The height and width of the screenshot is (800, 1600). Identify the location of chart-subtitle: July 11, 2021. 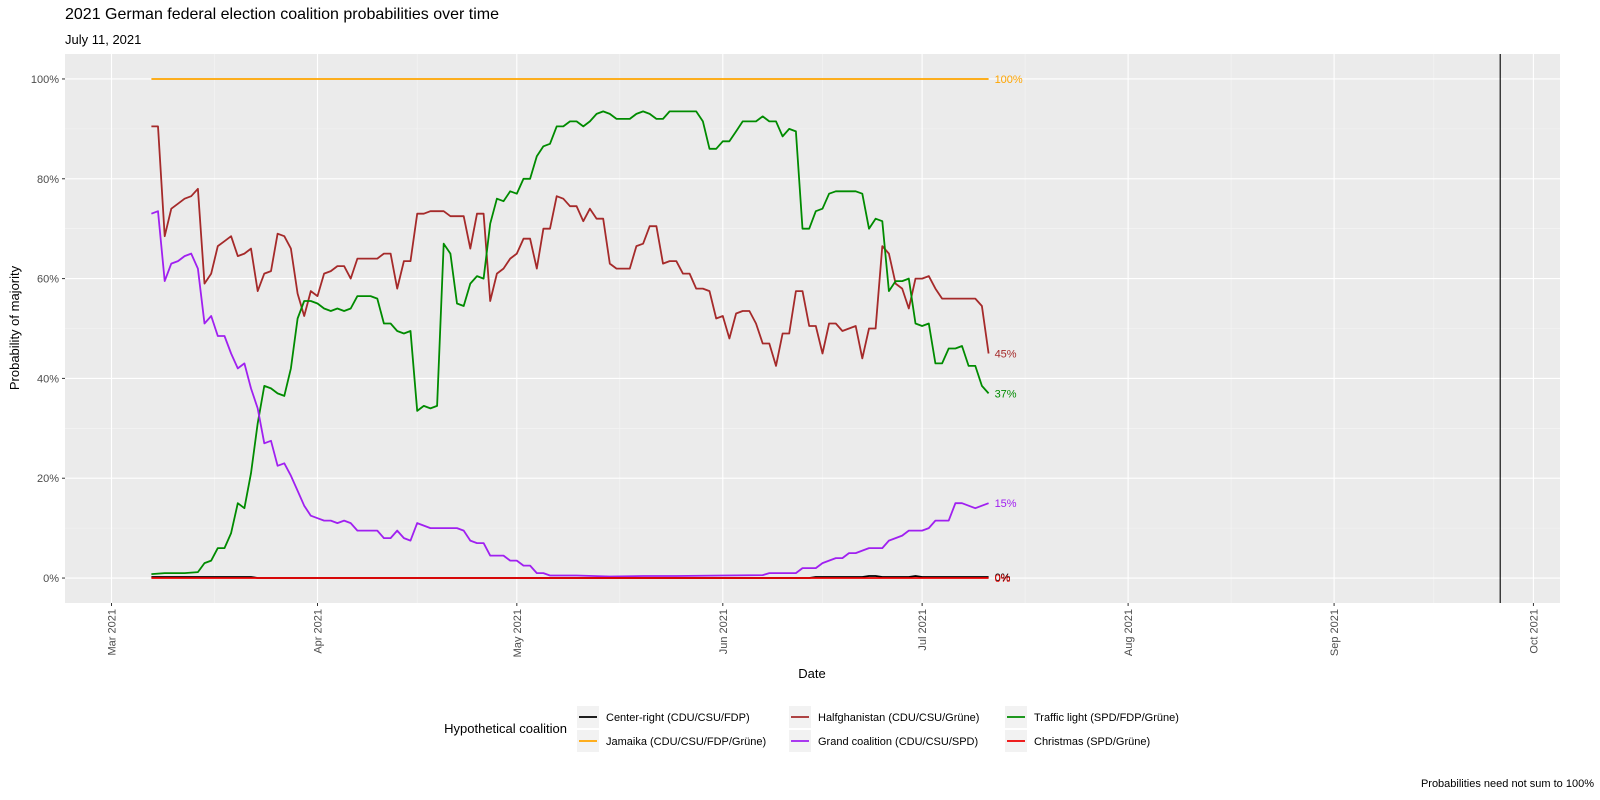
(103, 39).